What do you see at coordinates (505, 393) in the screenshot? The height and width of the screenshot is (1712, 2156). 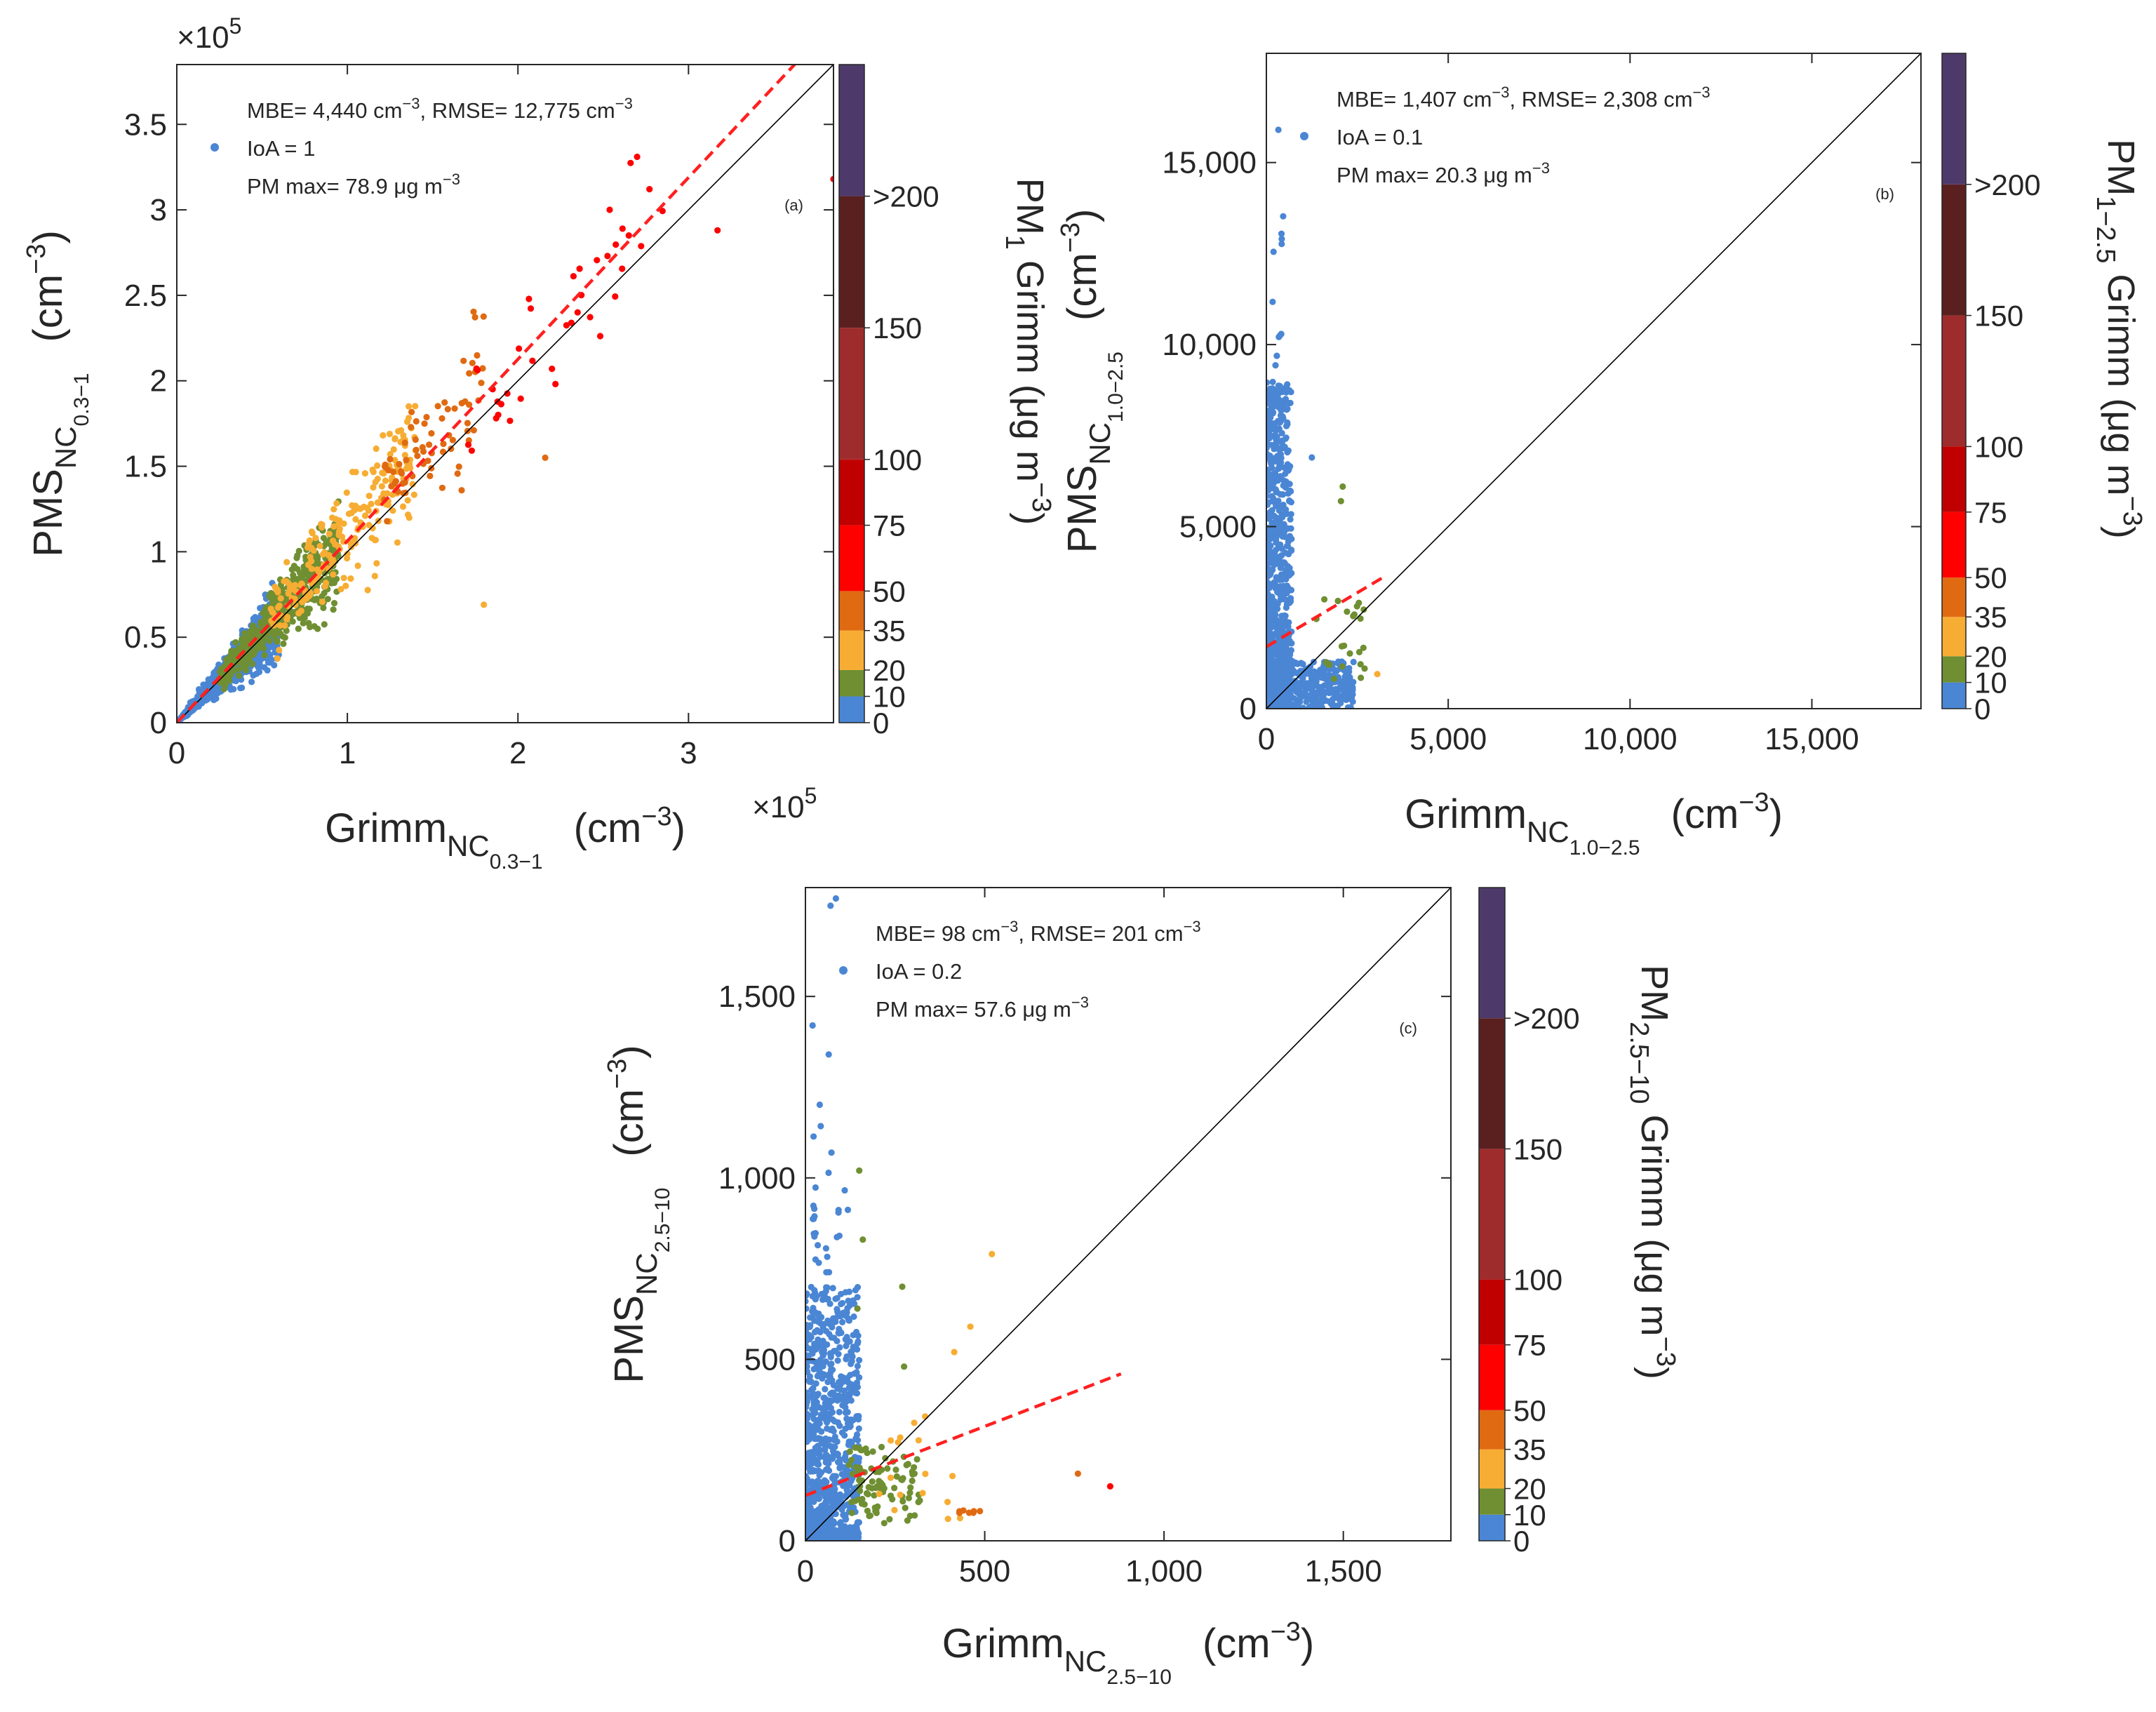 I see `plot-frame` at bounding box center [505, 393].